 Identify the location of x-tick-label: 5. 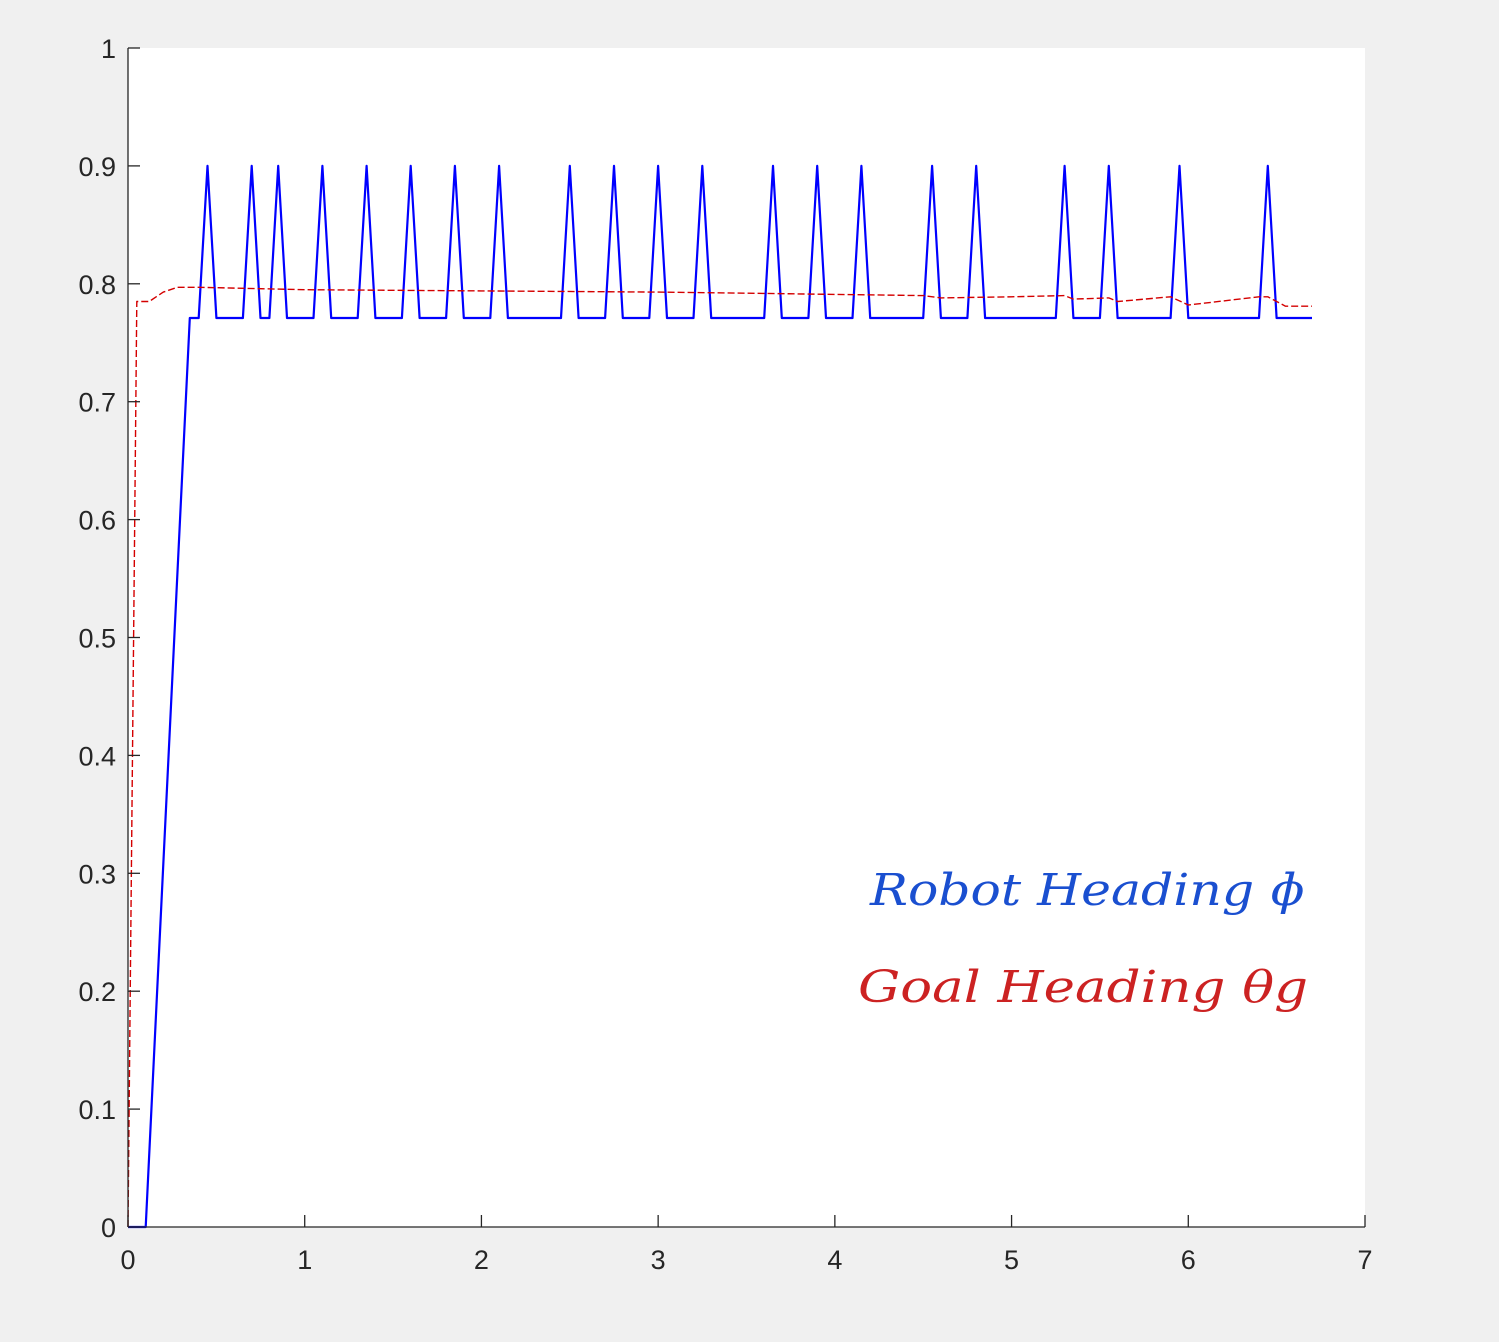
(1011, 1260).